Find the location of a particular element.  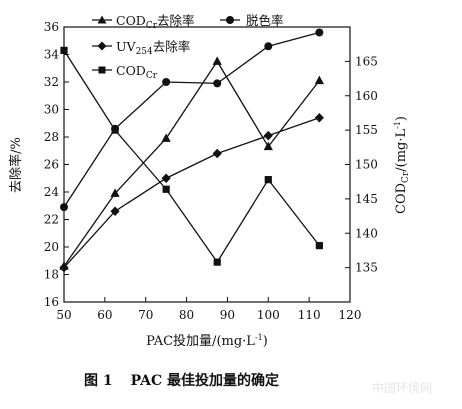

x-tick-label: 110 is located at coordinates (309, 315).